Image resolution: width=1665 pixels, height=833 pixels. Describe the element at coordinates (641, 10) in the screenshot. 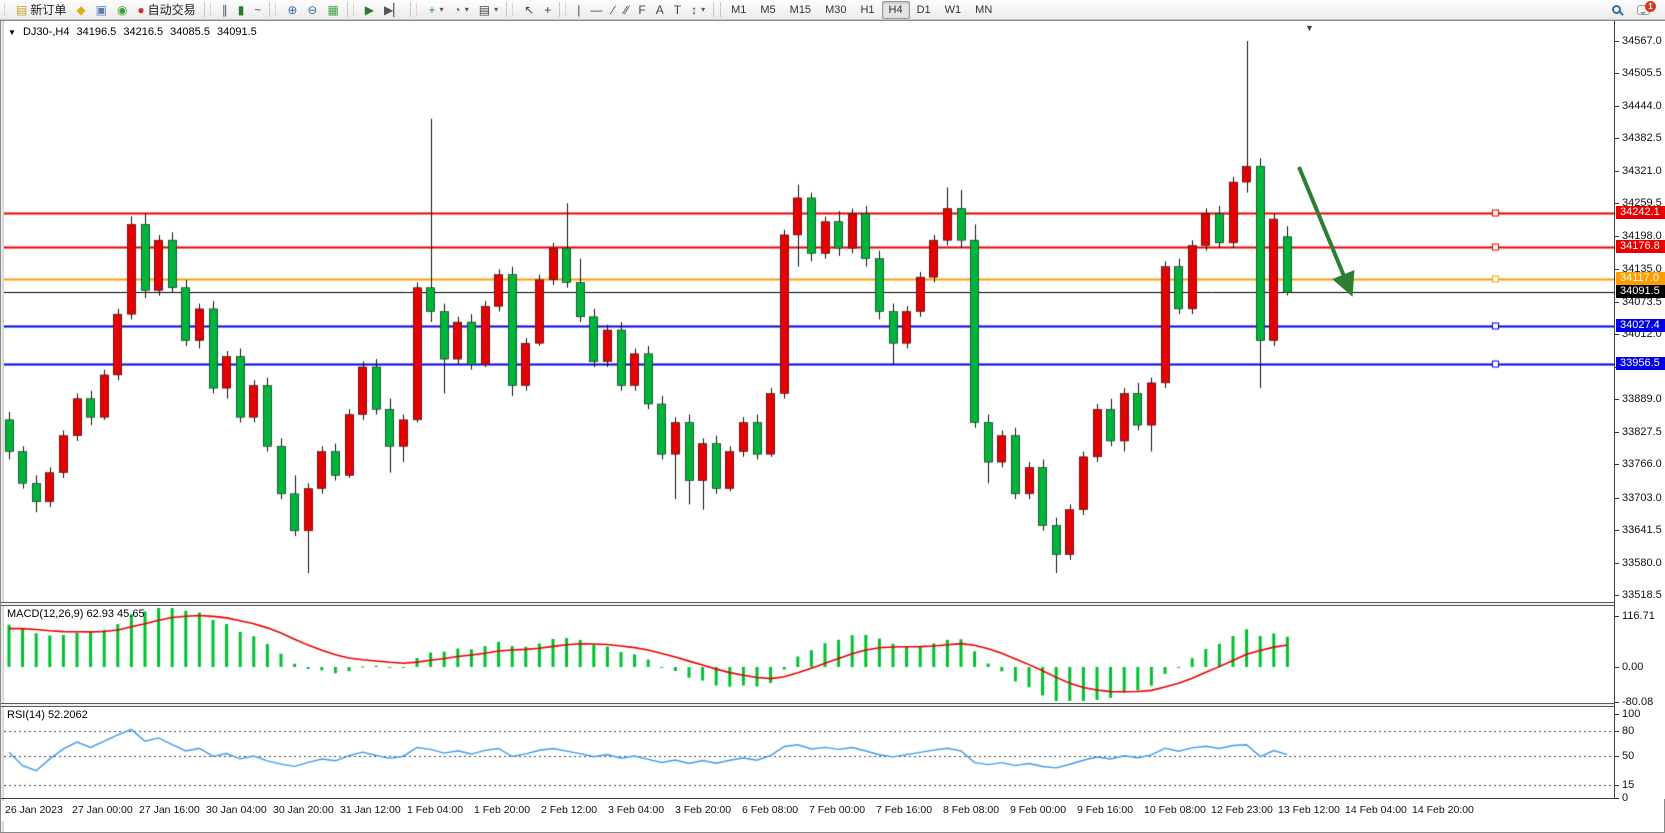

I see `fibonacci-button: F` at that location.